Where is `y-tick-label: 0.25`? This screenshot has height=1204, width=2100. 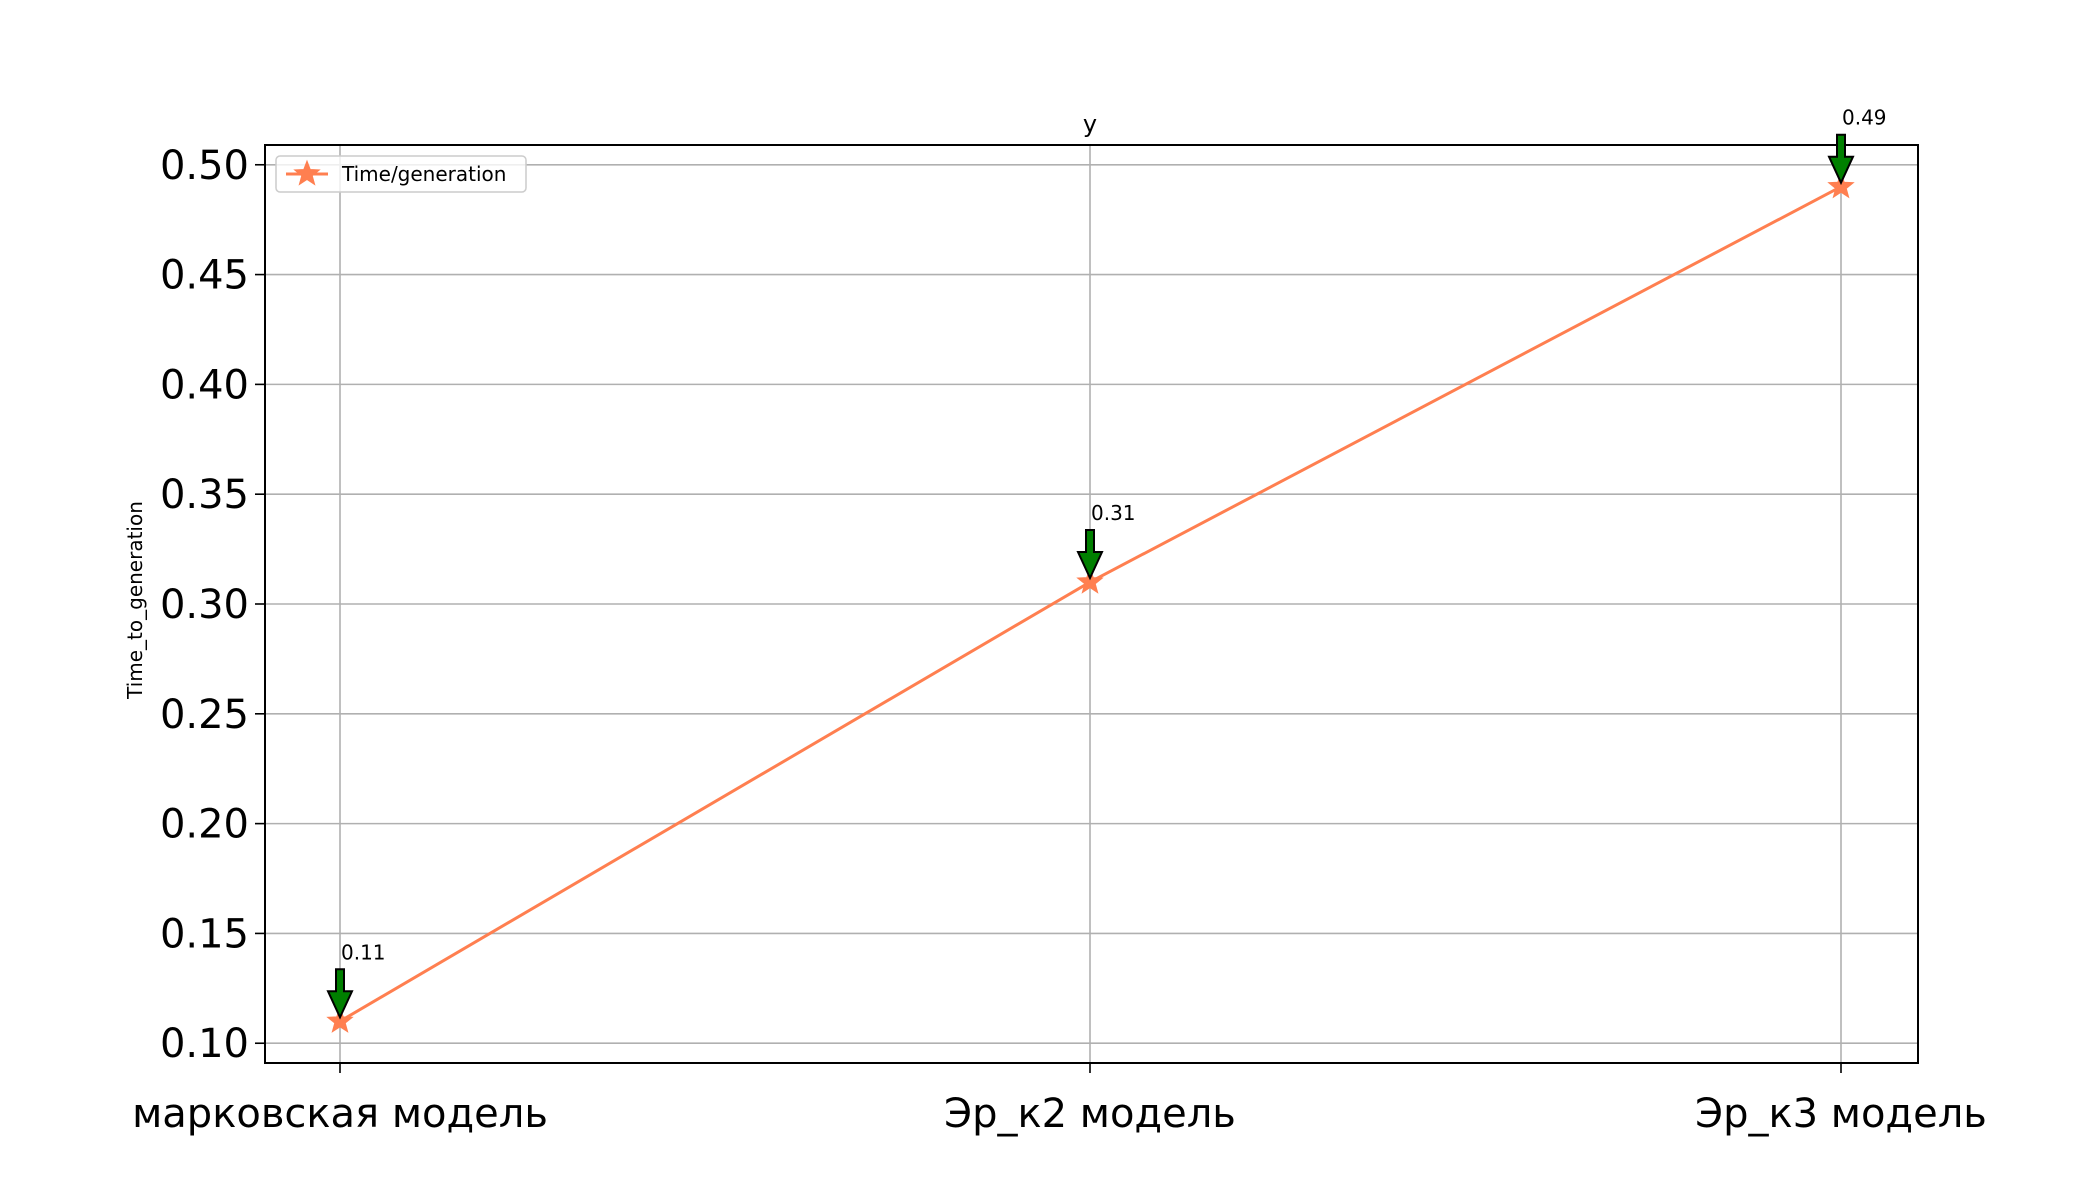 y-tick-label: 0.25 is located at coordinates (204, 715).